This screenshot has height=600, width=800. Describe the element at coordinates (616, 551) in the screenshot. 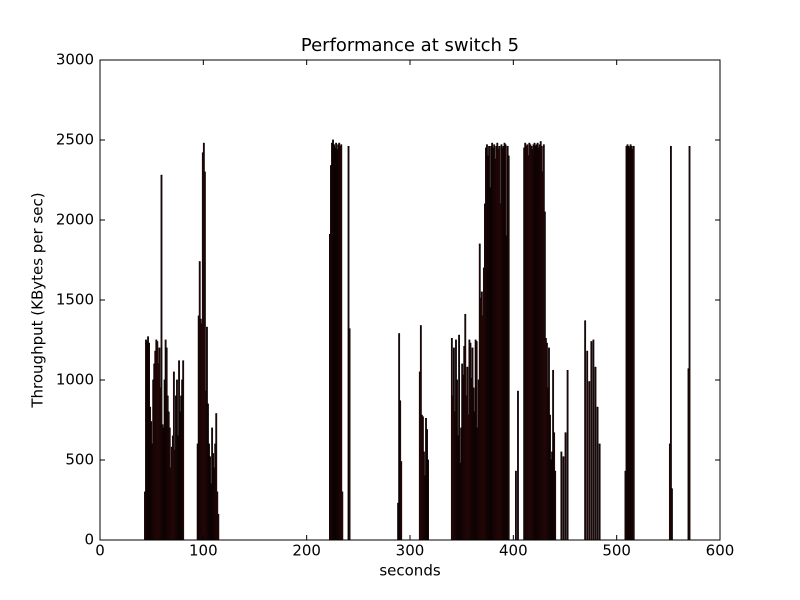

I see `x-tick-label: 500` at that location.